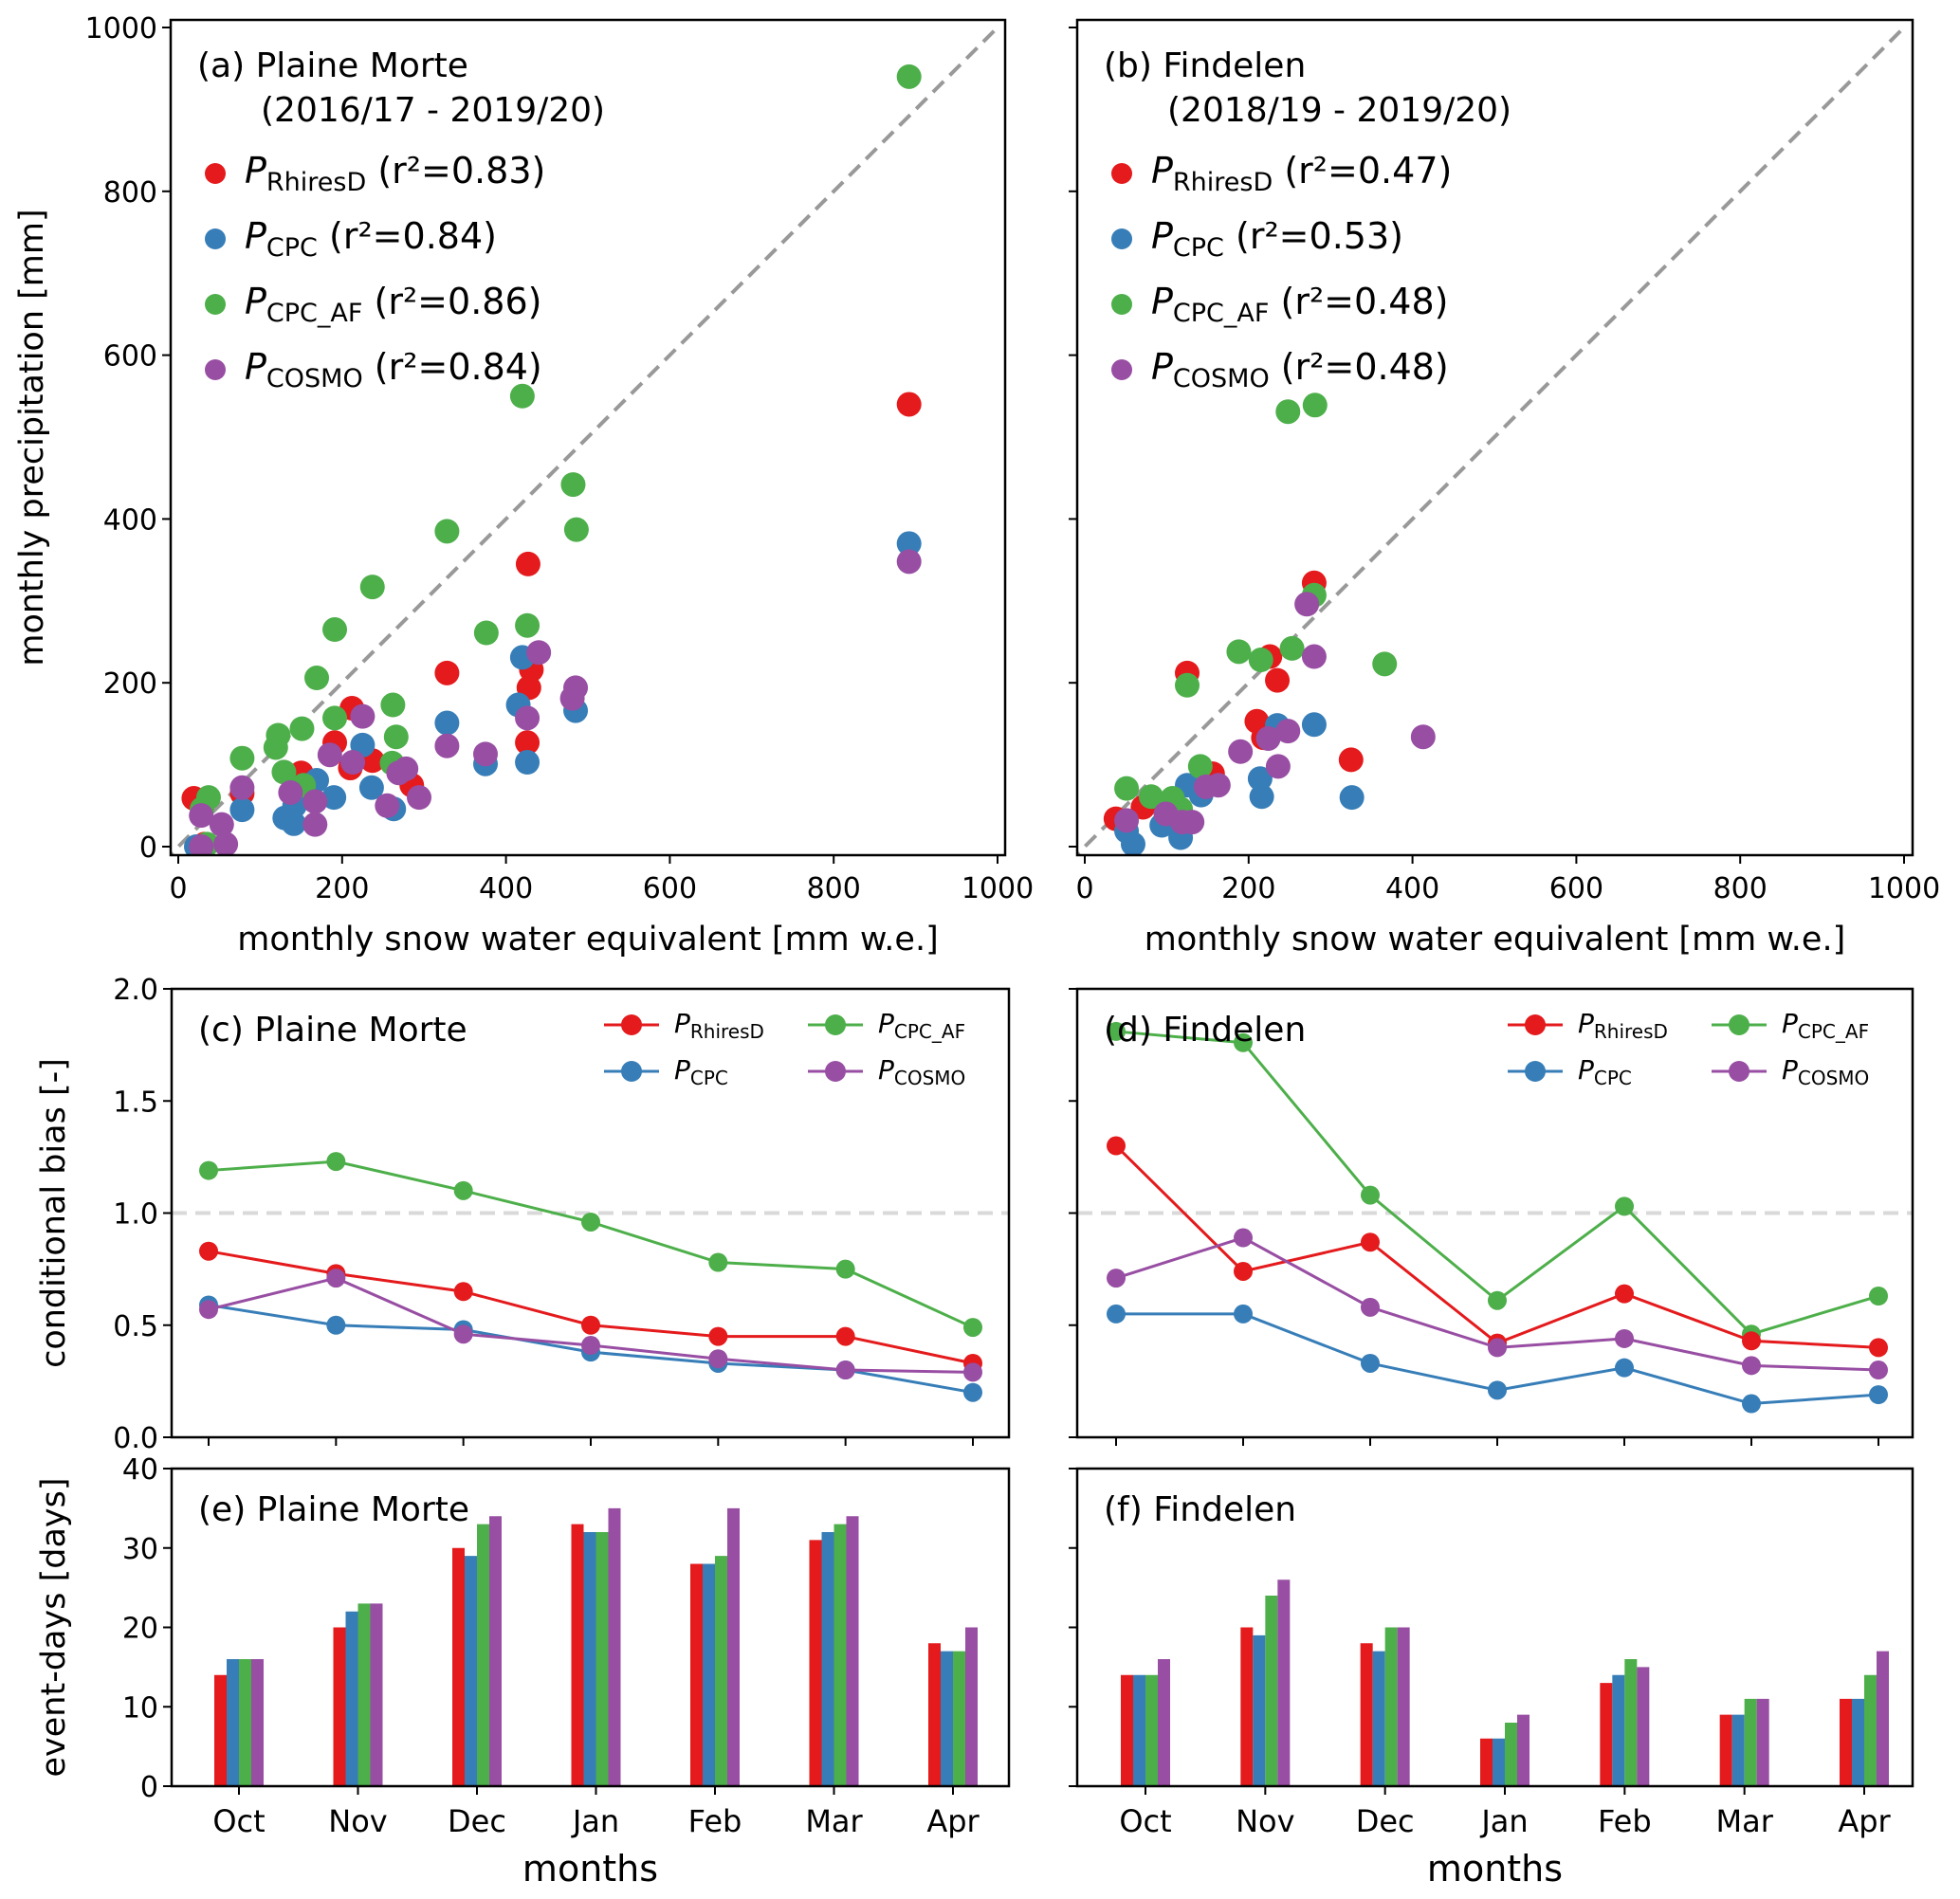 The width and height of the screenshot is (1960, 1899). Describe the element at coordinates (140, 1470) in the screenshot. I see `y-tick-label: 40` at that location.